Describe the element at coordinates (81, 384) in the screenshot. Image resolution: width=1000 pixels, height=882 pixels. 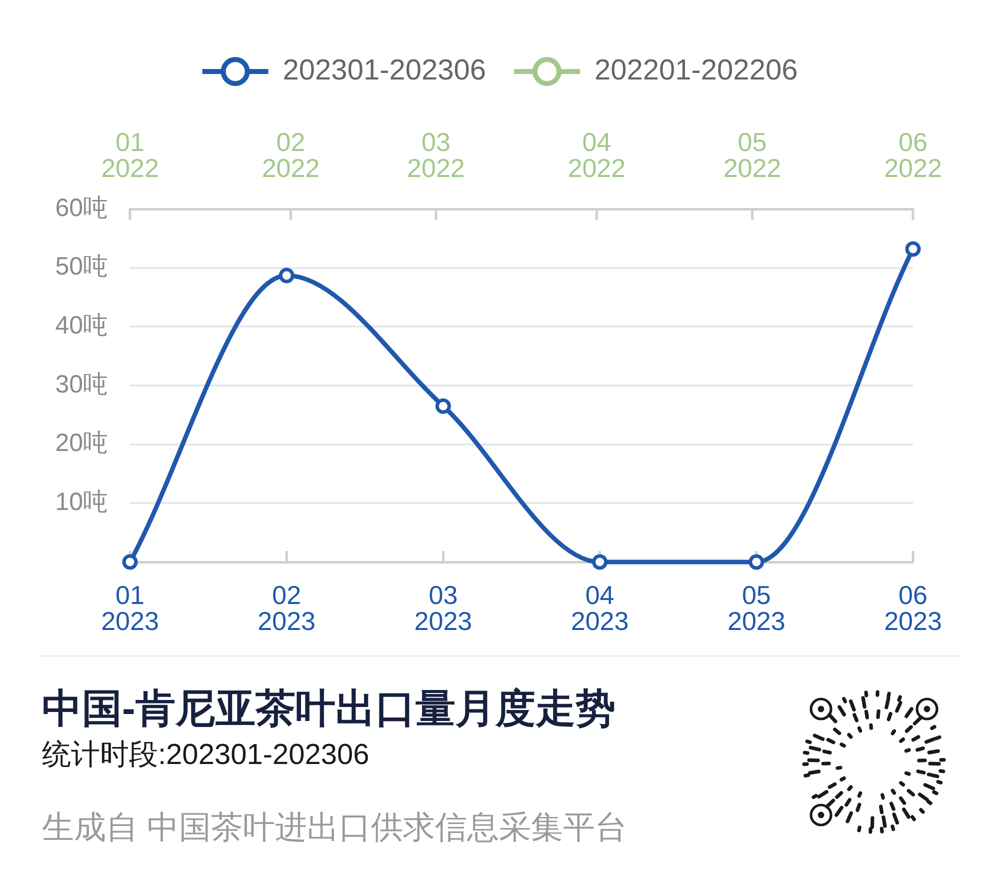
I see `y-tick-label: 30吨` at that location.